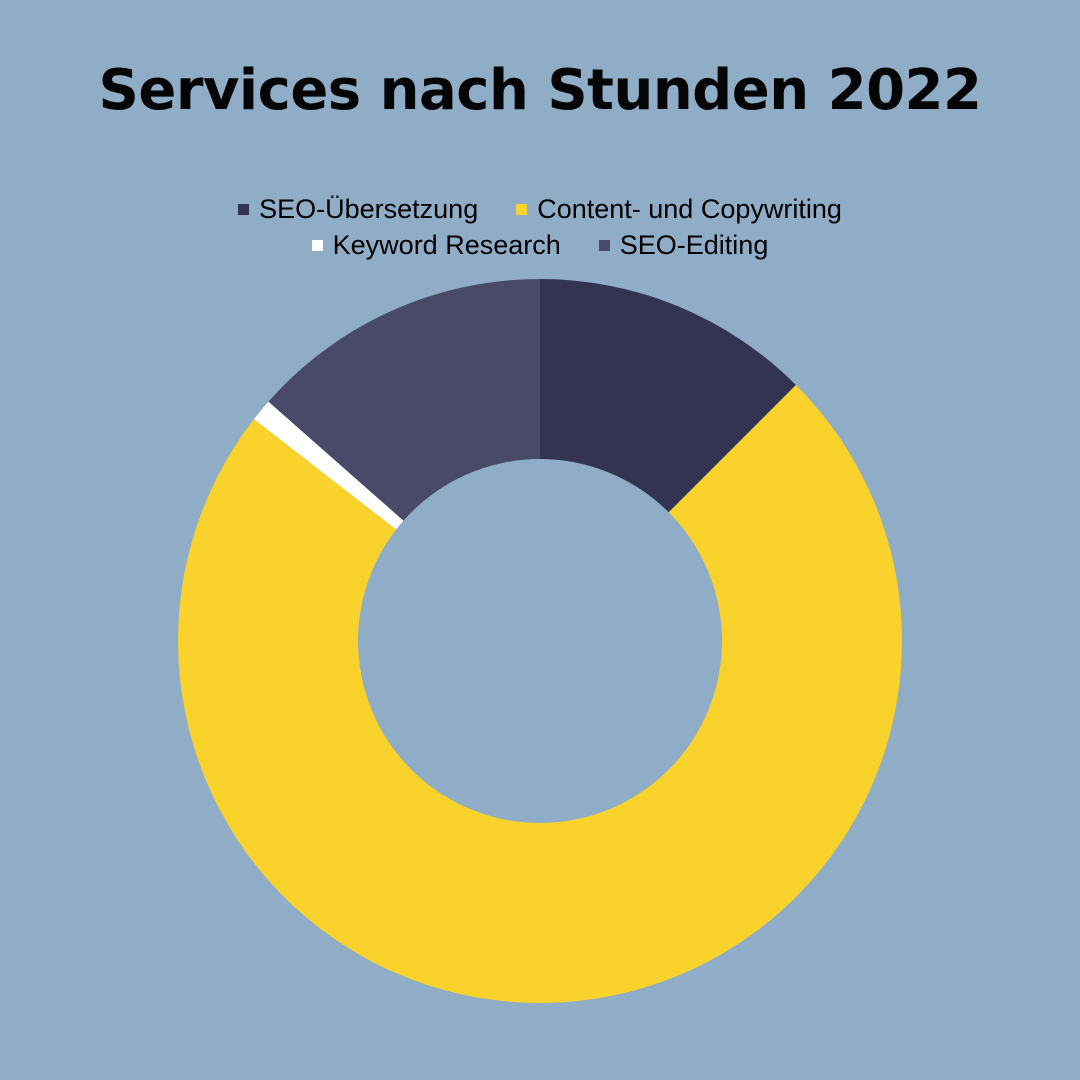  I want to click on legend-swatch-keyword-research, so click(317, 245).